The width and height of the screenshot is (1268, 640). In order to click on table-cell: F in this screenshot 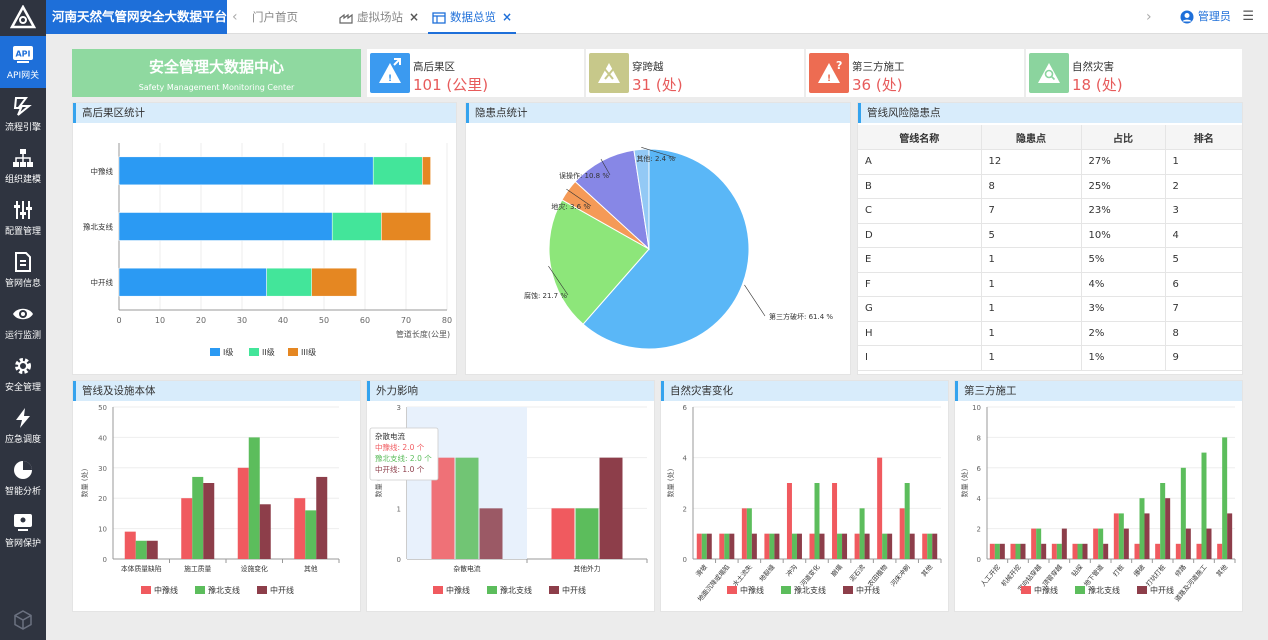, I will do `click(919, 284)`.